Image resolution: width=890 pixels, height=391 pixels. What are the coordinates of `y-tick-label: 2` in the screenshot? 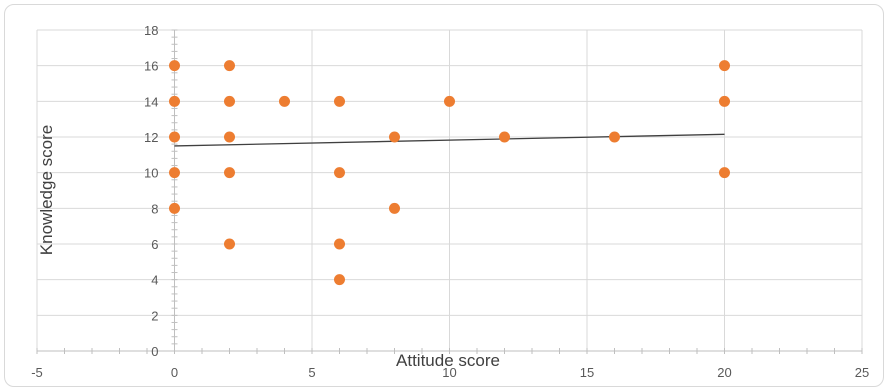 It's located at (154, 315).